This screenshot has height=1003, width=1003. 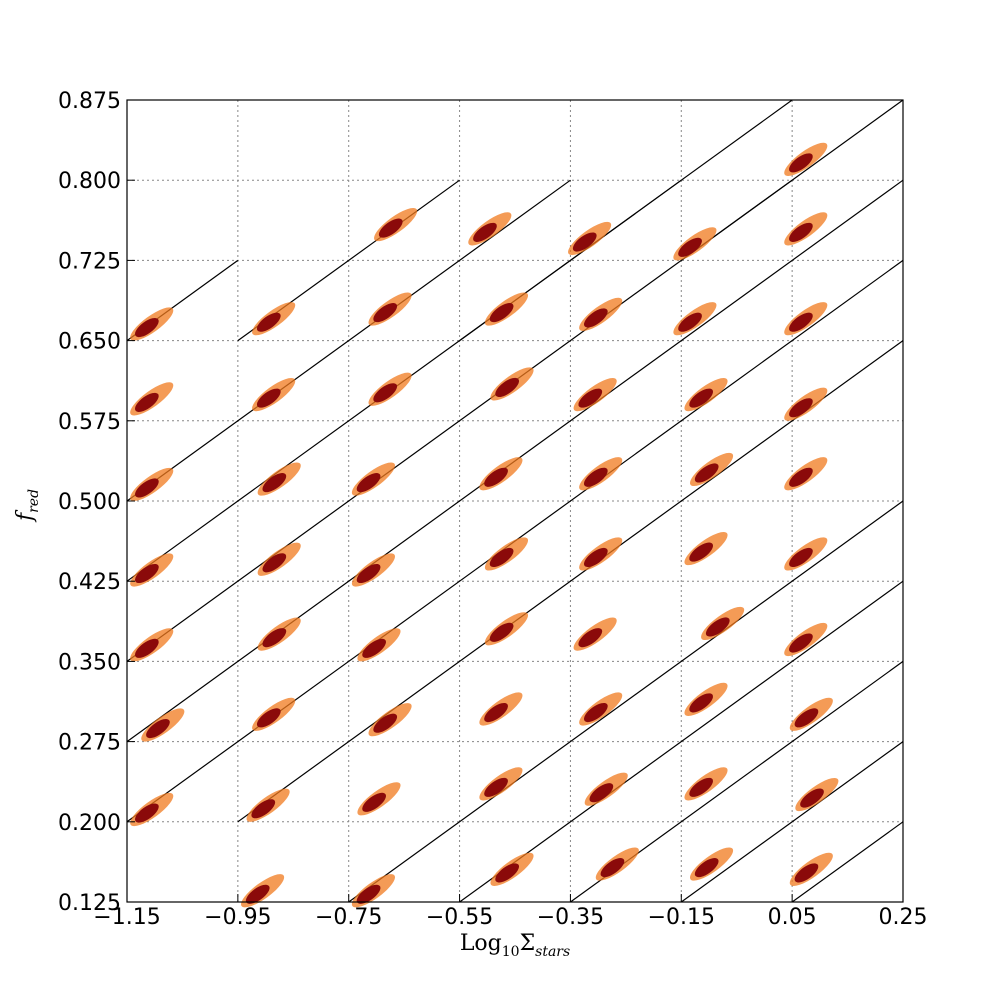 What do you see at coordinates (481, 943) in the screenshot?
I see `x-label-part: Log` at bounding box center [481, 943].